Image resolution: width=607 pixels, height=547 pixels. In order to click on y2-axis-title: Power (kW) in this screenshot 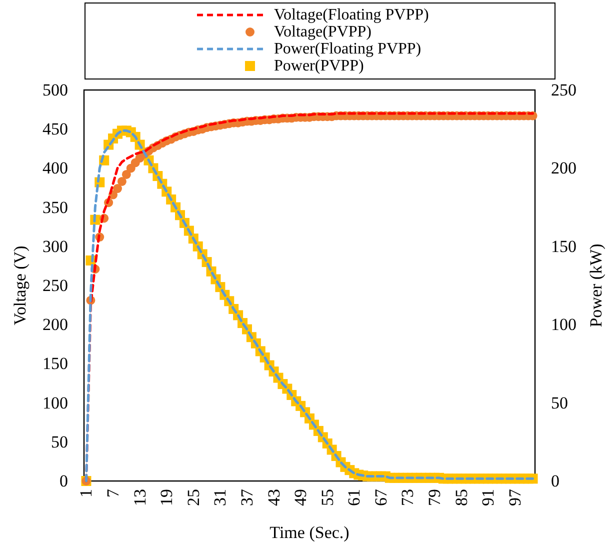, I will do `click(596, 286)`.